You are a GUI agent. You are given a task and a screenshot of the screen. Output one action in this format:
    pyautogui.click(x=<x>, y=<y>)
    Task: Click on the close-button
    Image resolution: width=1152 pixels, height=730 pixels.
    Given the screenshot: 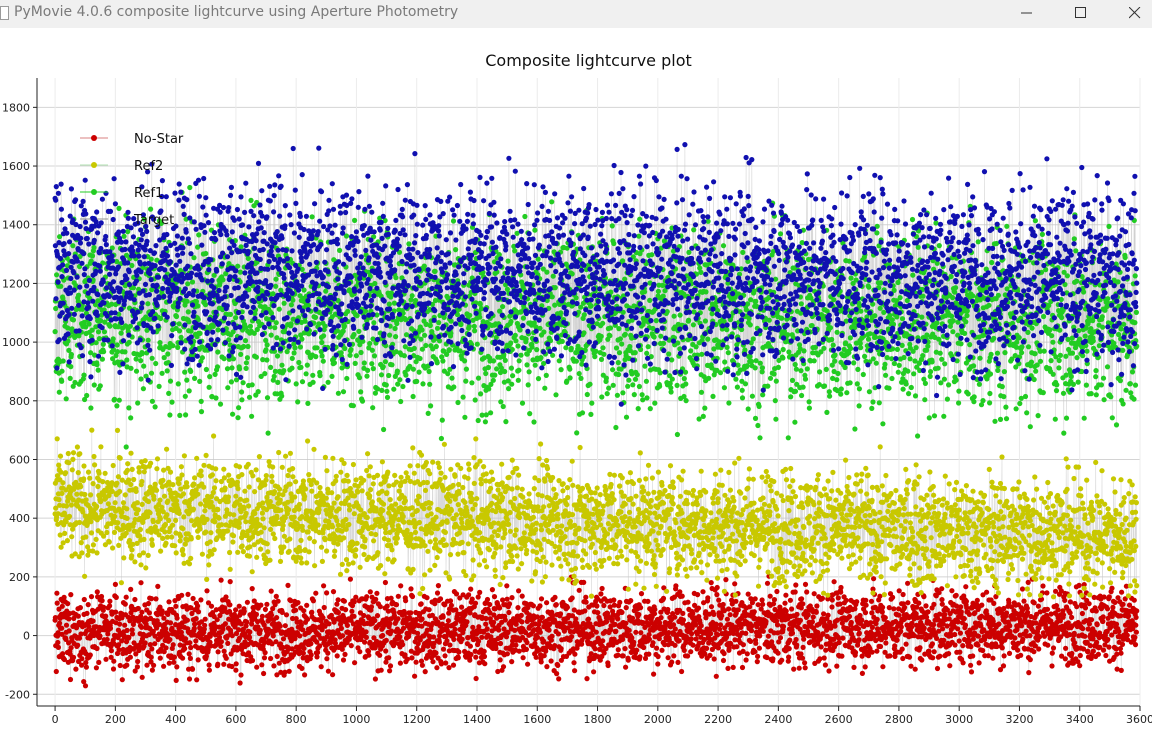 What is the action you would take?
    pyautogui.click(x=1131, y=14)
    